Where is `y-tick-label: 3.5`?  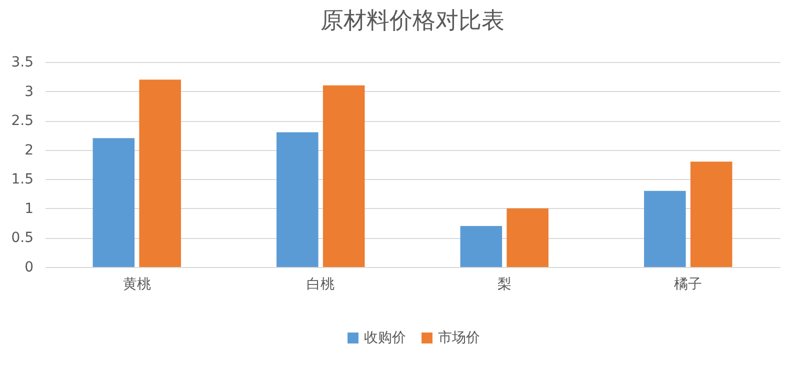 y-tick-label: 3.5 is located at coordinates (22, 62).